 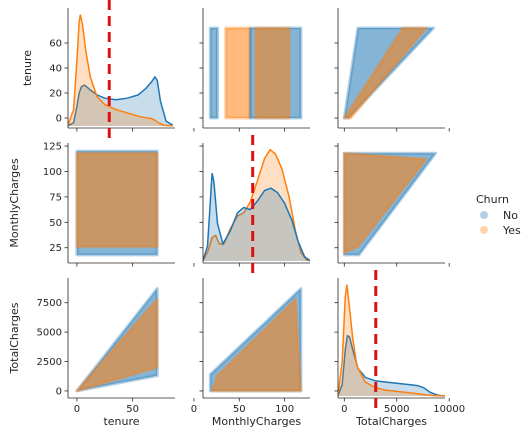 I want to click on panel-TotalCharges-vs-tenure, so click(x=119, y=340).